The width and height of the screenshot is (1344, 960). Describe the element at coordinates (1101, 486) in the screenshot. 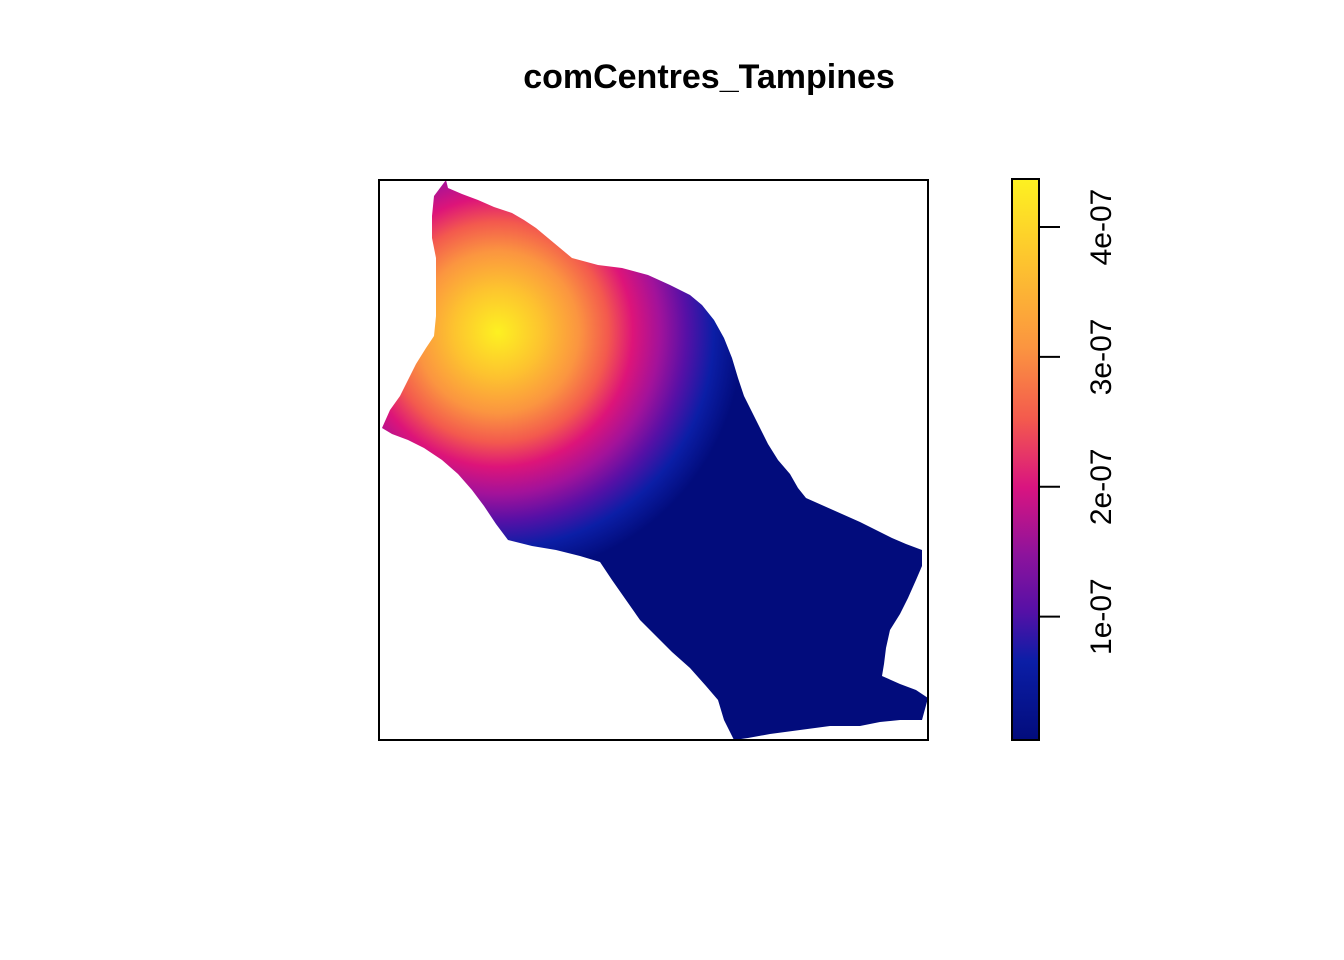

I see `legend-tick-label: 2e-07` at that location.